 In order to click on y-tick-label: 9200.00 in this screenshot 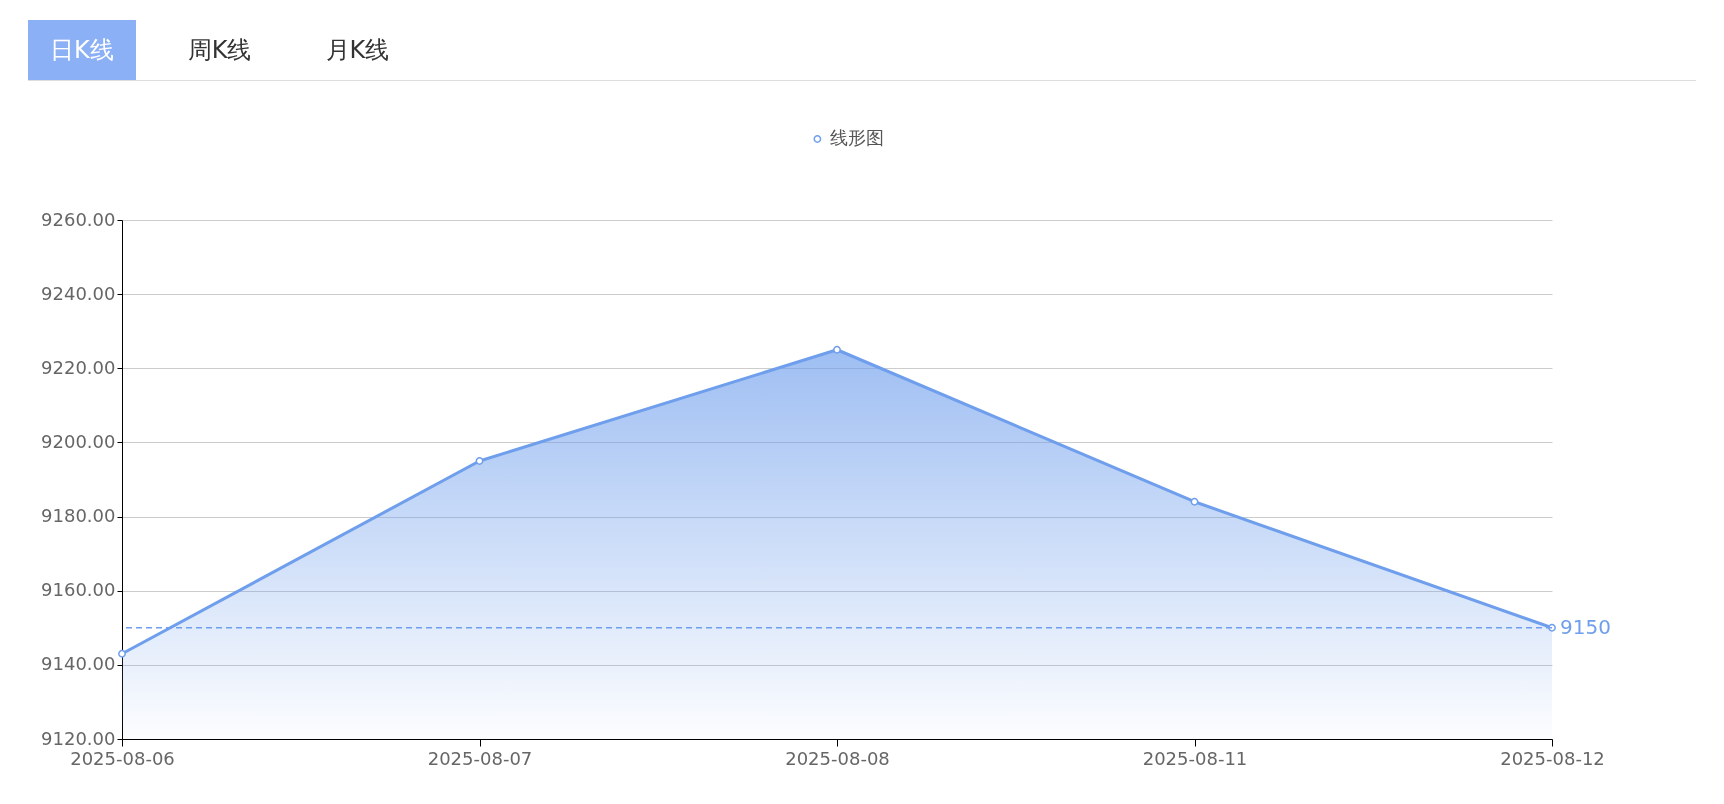, I will do `click(78, 441)`.